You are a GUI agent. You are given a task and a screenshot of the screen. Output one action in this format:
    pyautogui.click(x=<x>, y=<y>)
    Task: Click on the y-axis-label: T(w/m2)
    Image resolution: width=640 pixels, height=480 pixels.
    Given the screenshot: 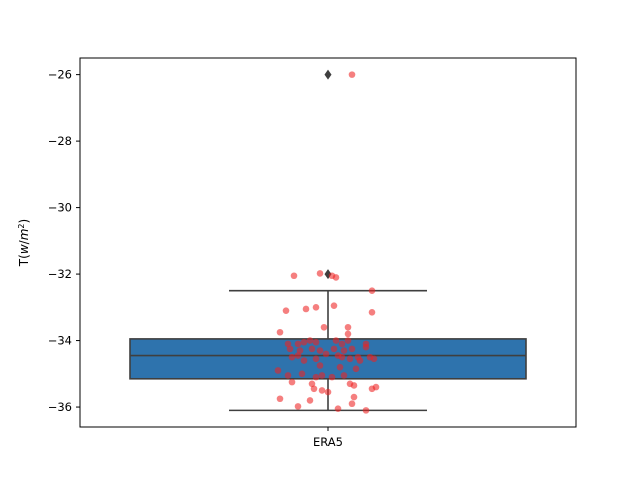 What is the action you would take?
    pyautogui.click(x=24, y=243)
    